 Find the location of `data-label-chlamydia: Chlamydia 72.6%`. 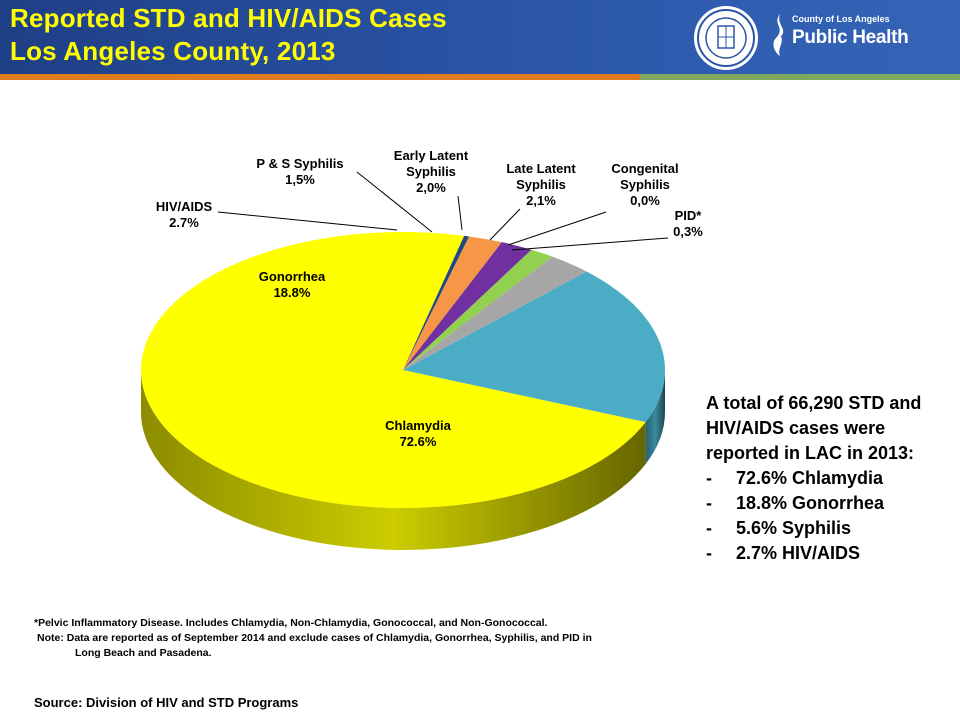

data-label-chlamydia: Chlamydia 72.6% is located at coordinates (418, 433).